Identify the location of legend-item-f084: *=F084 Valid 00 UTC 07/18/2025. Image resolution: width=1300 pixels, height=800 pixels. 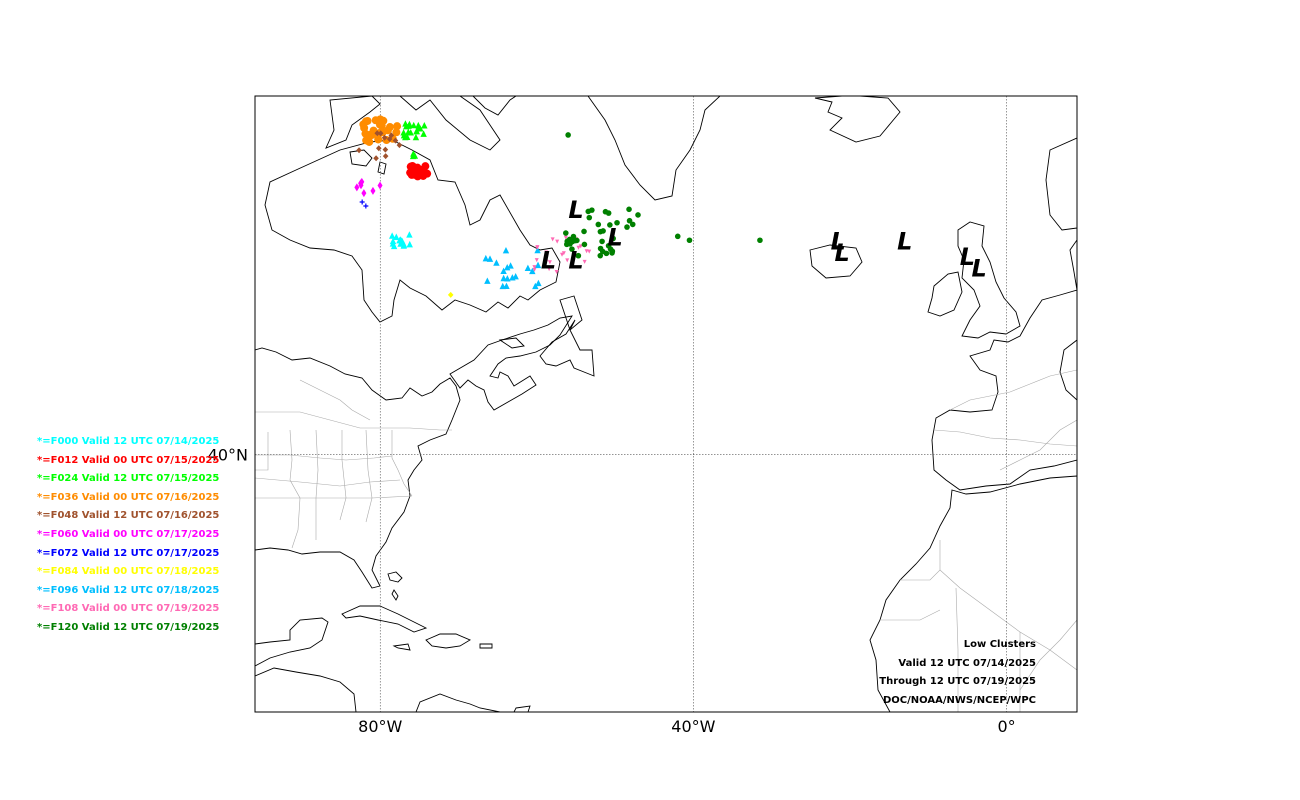
(128, 572).